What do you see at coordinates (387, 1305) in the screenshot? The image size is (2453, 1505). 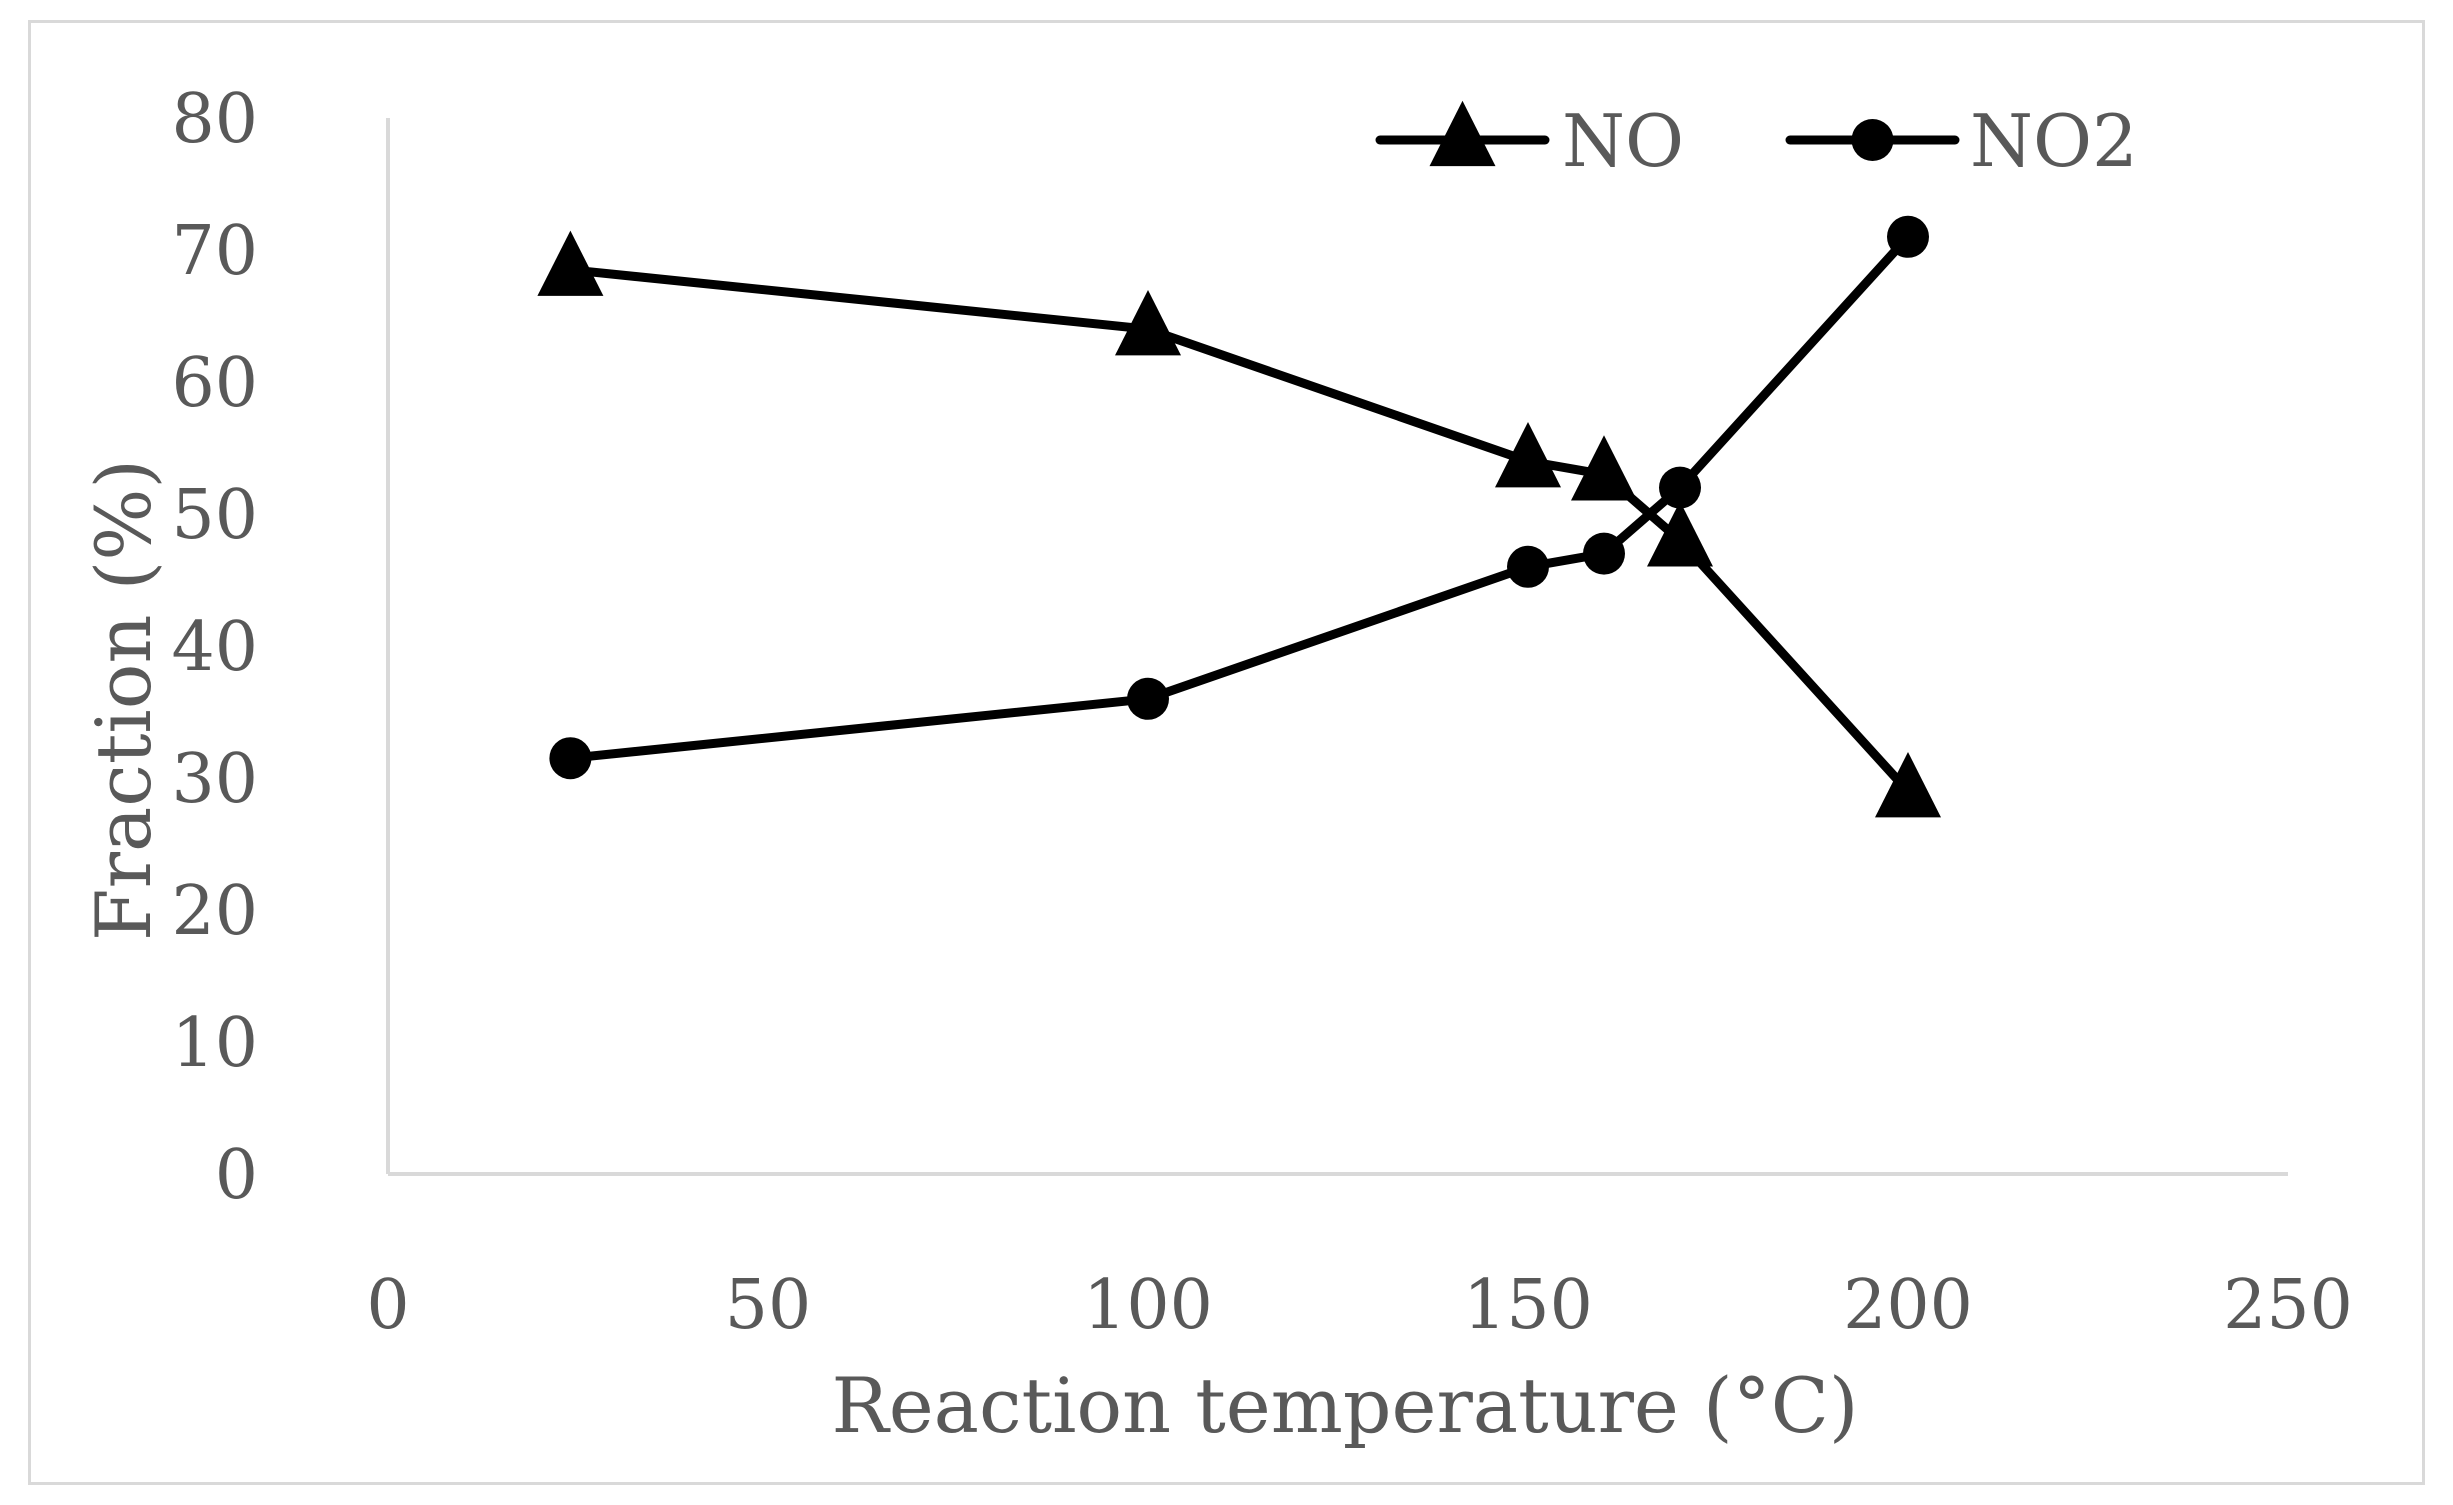 I see `x-tick-label: 0` at bounding box center [387, 1305].